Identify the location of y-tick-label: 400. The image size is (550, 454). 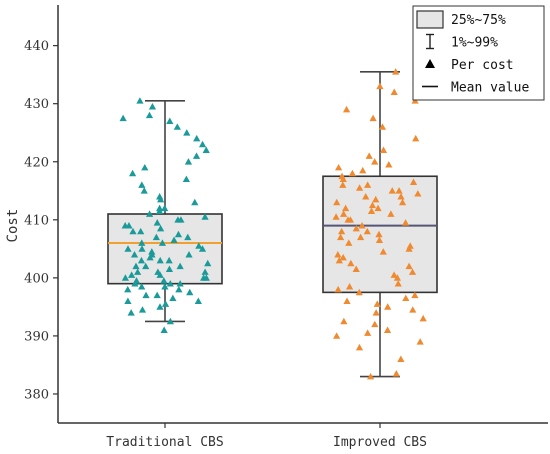
(36, 278).